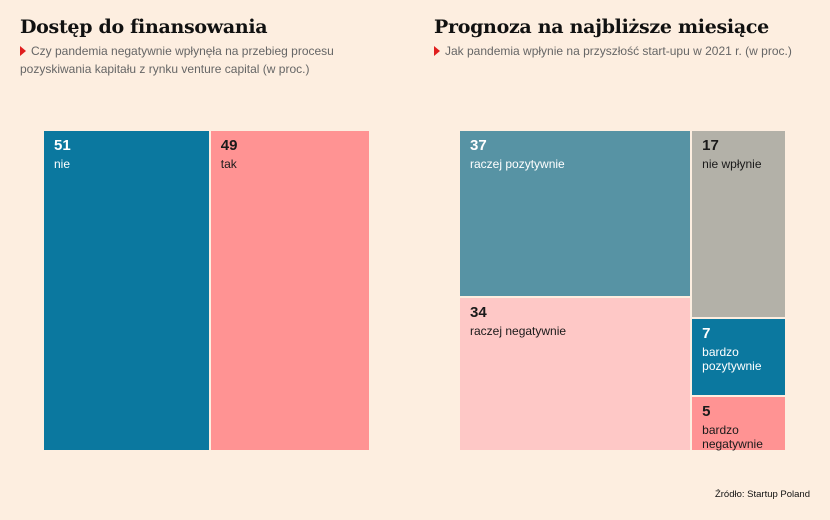 This screenshot has height=520, width=830. Describe the element at coordinates (706, 411) in the screenshot. I see `tile-value: 5` at that location.